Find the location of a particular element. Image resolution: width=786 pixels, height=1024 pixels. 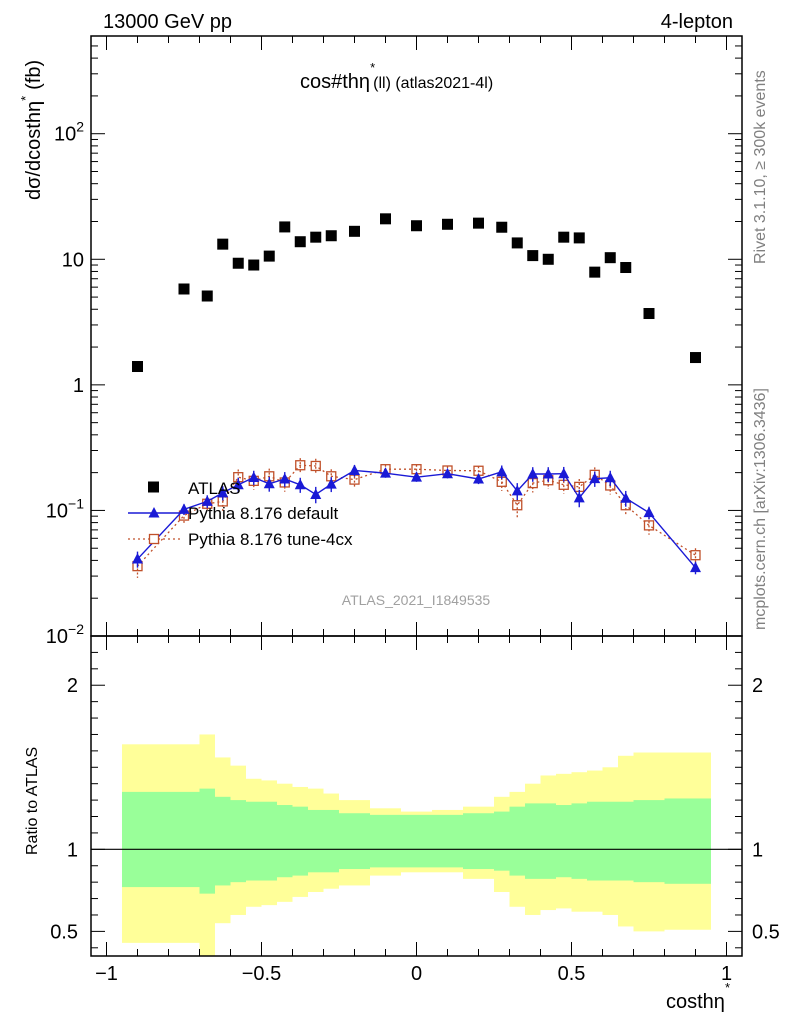

y-tick-label-base: 1 is located at coordinates (78, 386).